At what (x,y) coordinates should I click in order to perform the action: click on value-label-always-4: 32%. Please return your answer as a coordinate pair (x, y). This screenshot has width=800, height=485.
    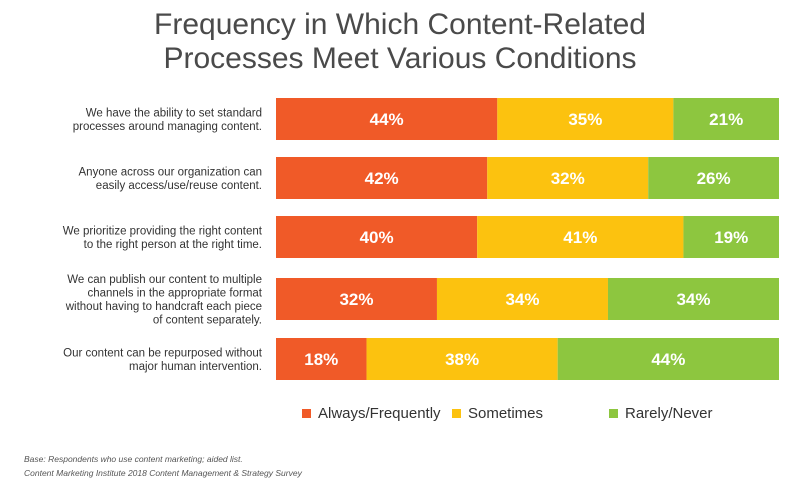
    Looking at the image, I should click on (356, 299).